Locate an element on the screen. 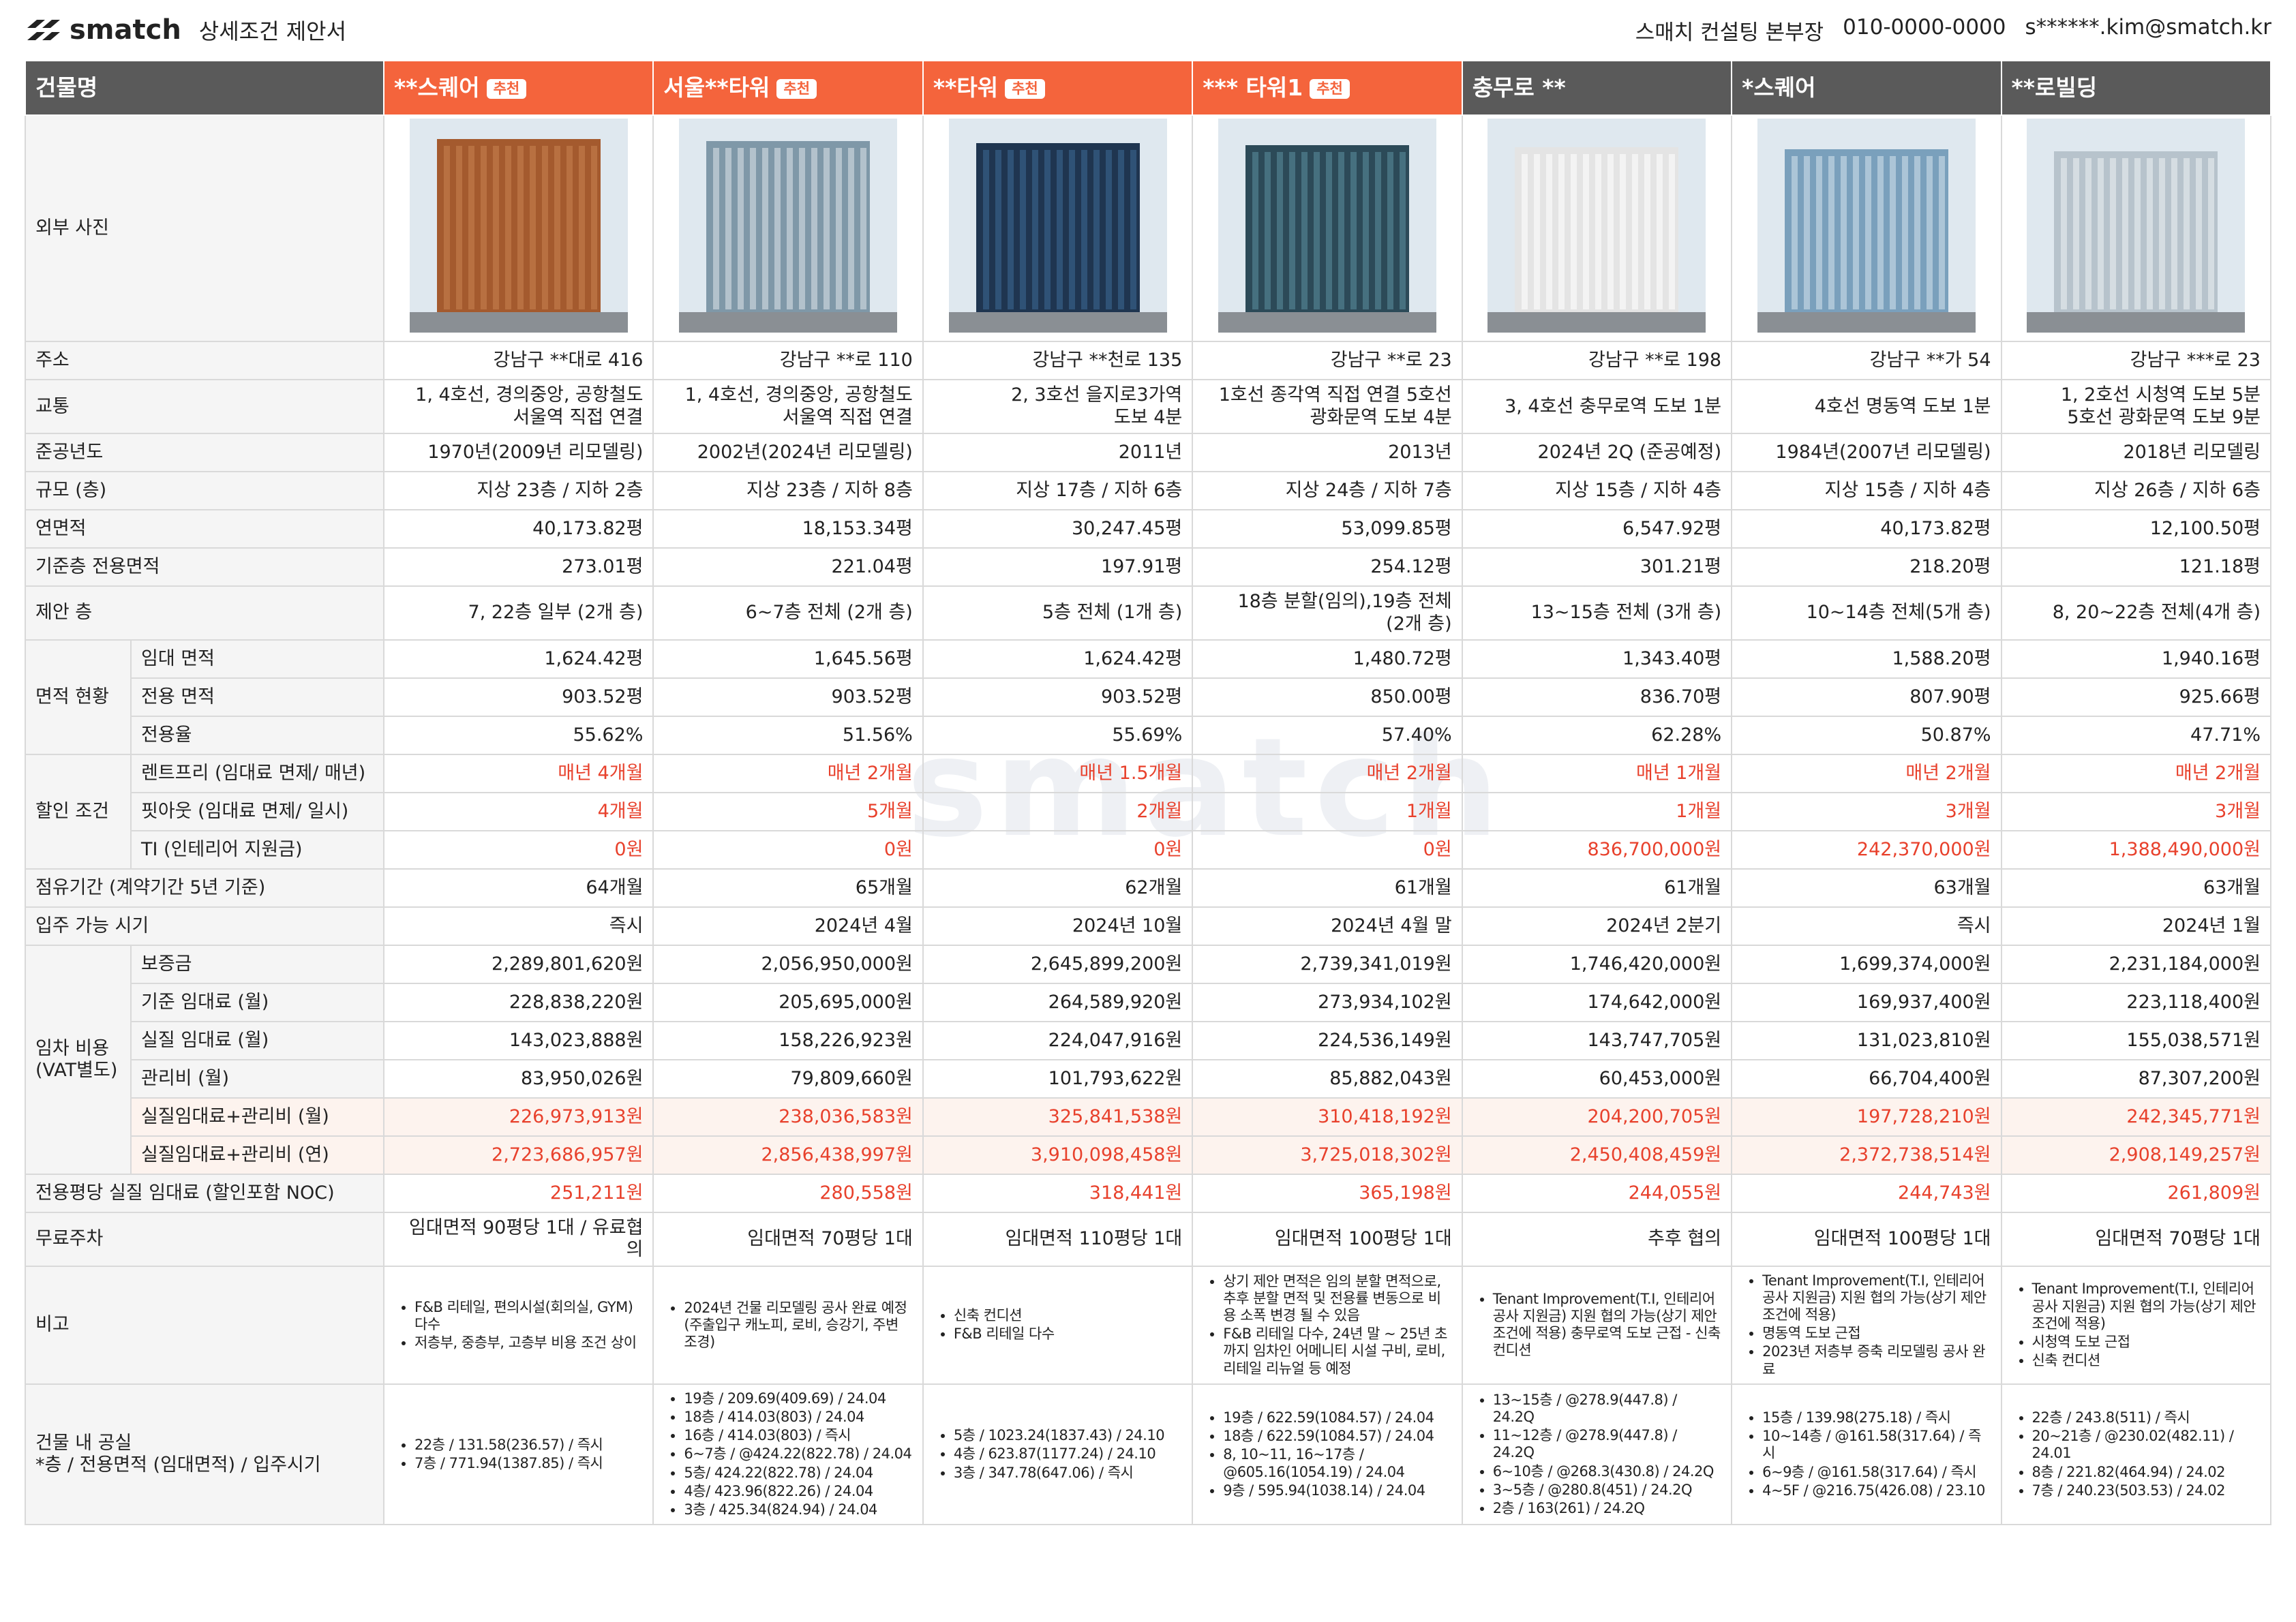 The width and height of the screenshot is (2296, 1622). row-label: 건물 내 공실 *층 / 전용면적 (임대면적) / 입주시기 is located at coordinates (204, 1454).